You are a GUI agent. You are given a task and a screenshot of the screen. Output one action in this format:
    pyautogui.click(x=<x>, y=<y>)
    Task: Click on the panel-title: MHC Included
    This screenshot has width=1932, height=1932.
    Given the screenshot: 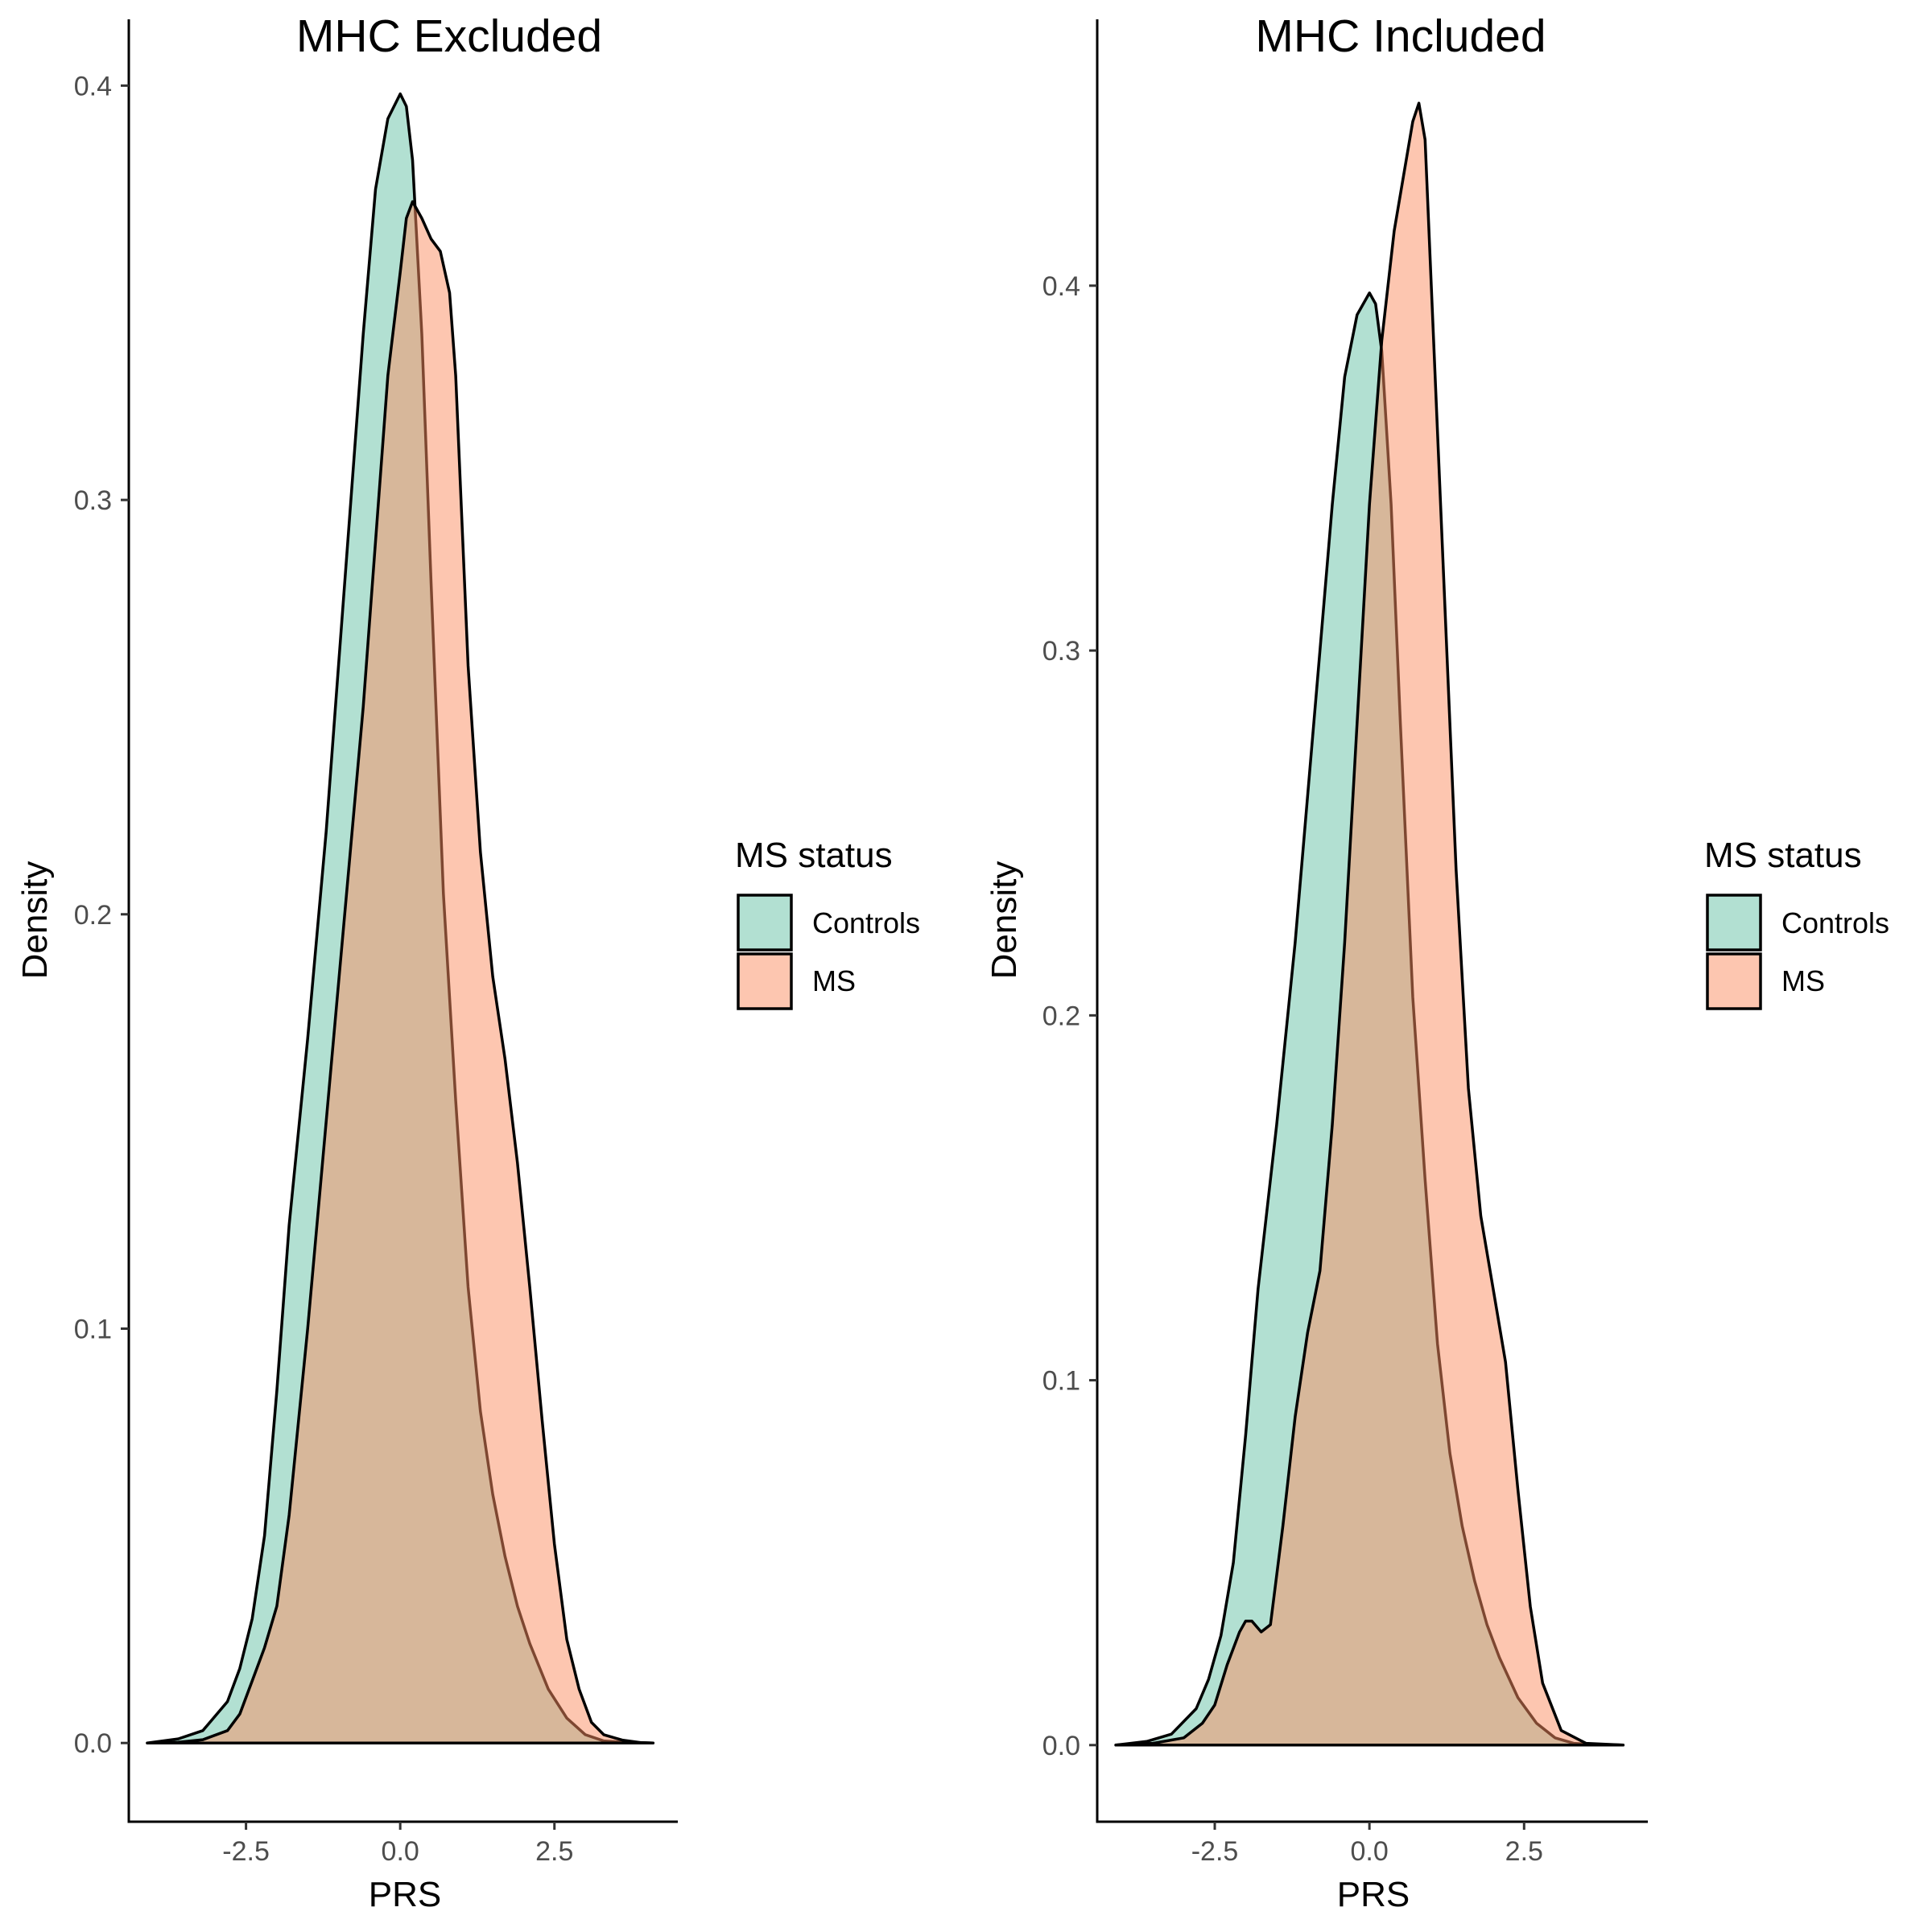 What is the action you would take?
    pyautogui.click(x=1400, y=36)
    